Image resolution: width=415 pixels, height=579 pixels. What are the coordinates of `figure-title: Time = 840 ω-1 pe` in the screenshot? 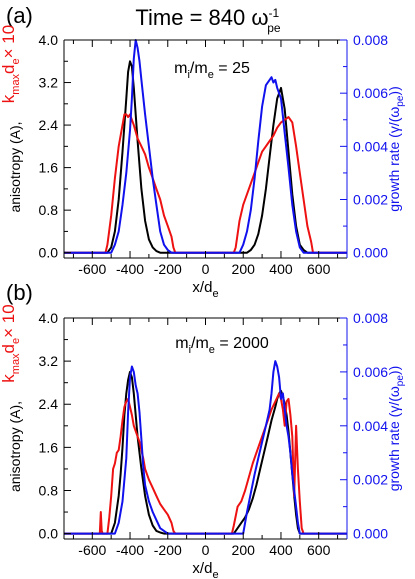 It's located at (207, 20).